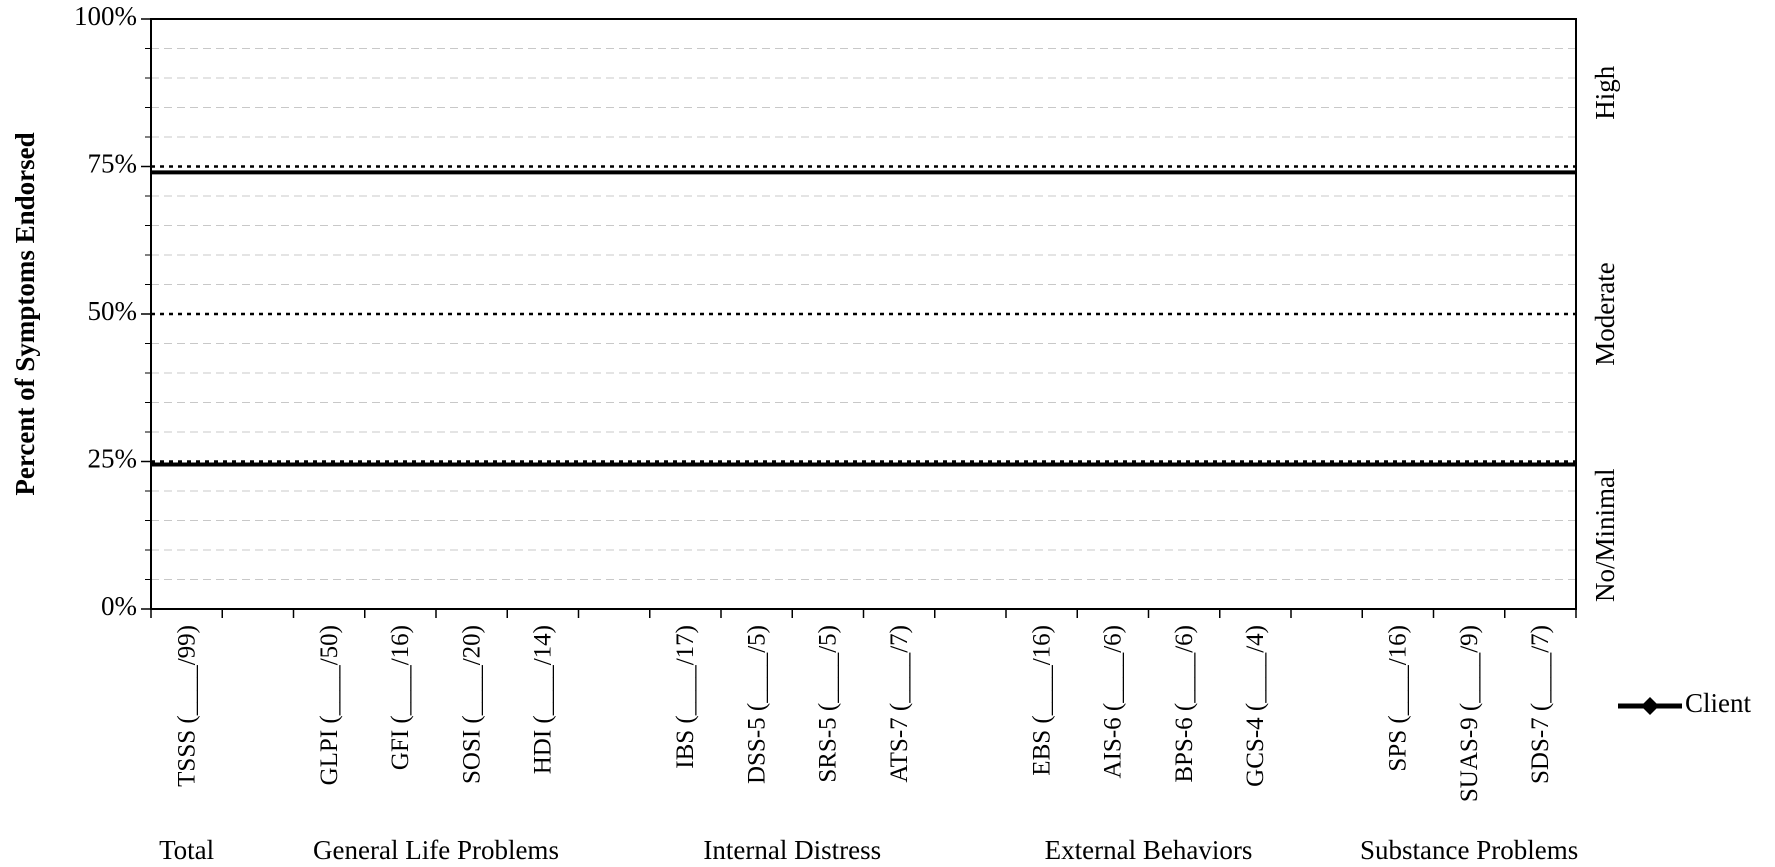  What do you see at coordinates (25, 313) in the screenshot?
I see `y-axis-title: Percent of Symptoms Endorsed` at bounding box center [25, 313].